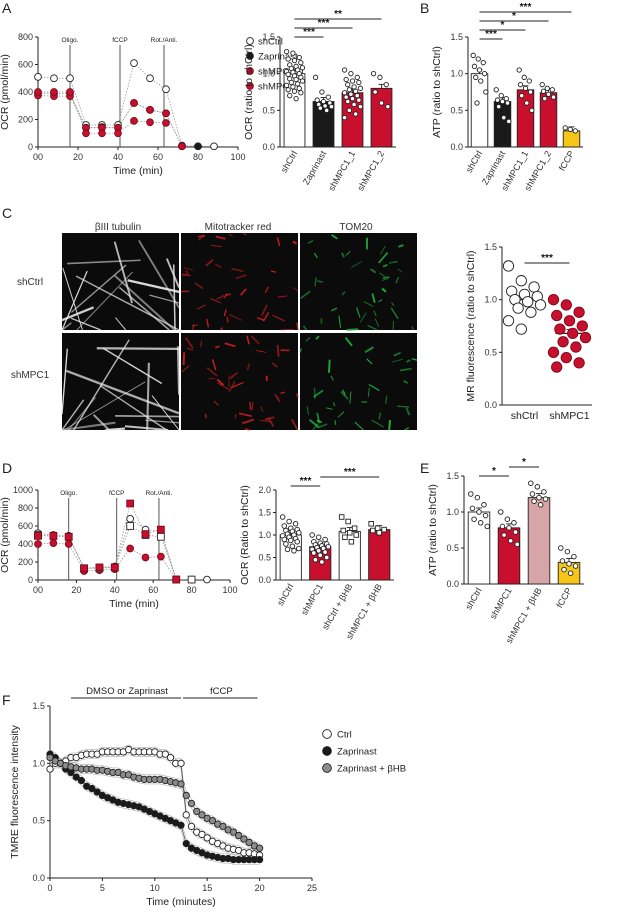 The height and width of the screenshot is (916, 617). I want to click on category-label: shMPC1, so click(569, 416).